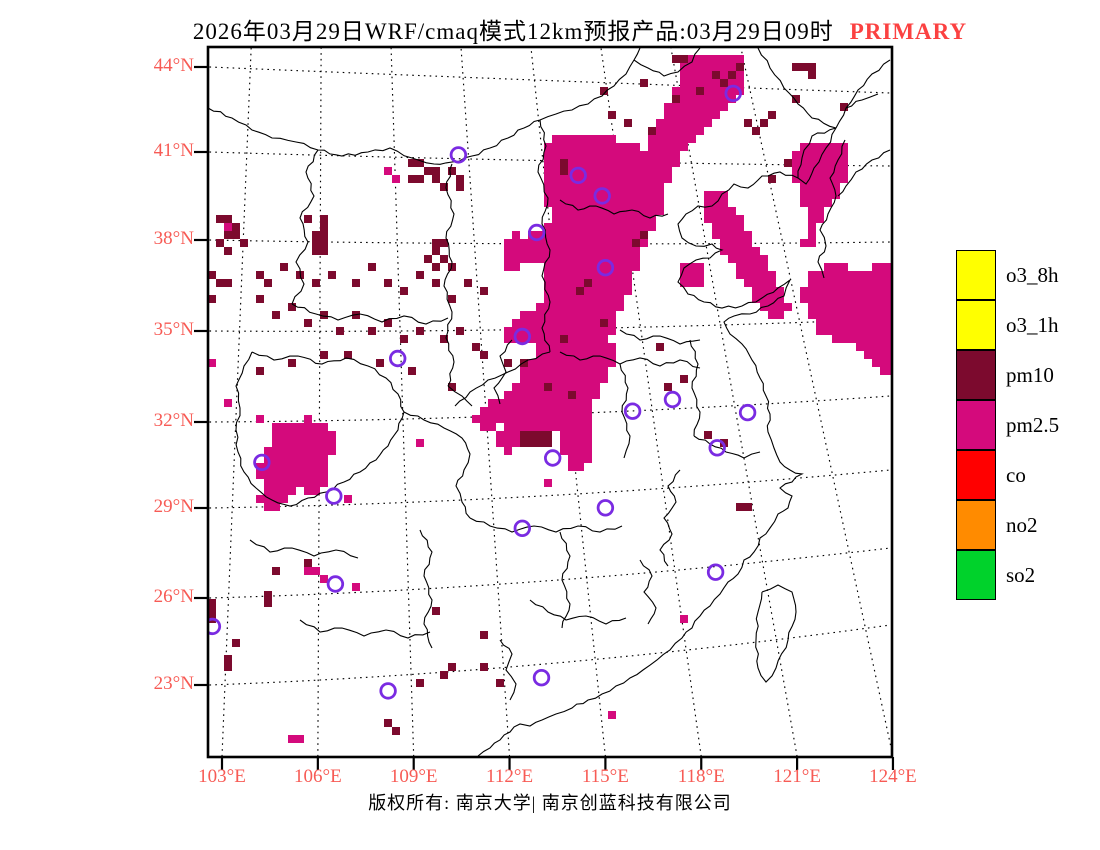  I want to click on boundary-line, so click(695, 388).